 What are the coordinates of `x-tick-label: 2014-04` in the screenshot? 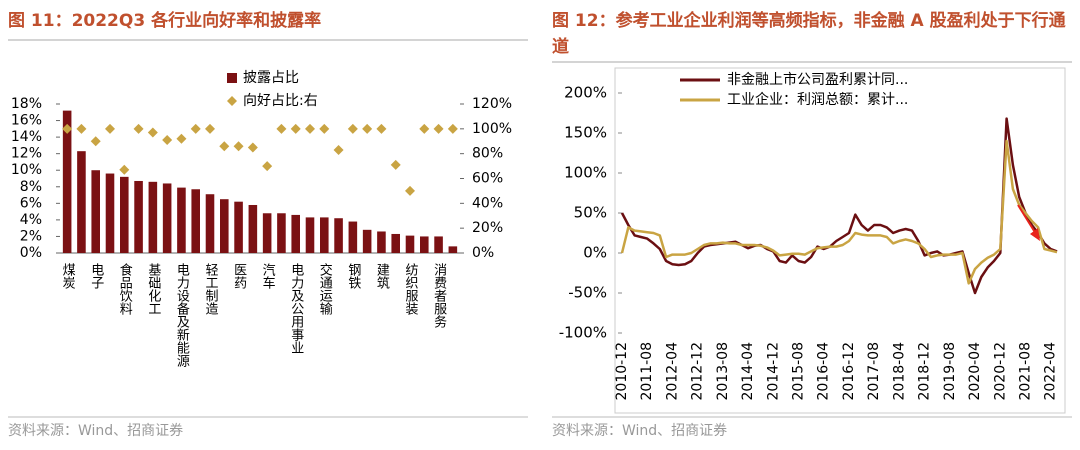 It's located at (748, 371).